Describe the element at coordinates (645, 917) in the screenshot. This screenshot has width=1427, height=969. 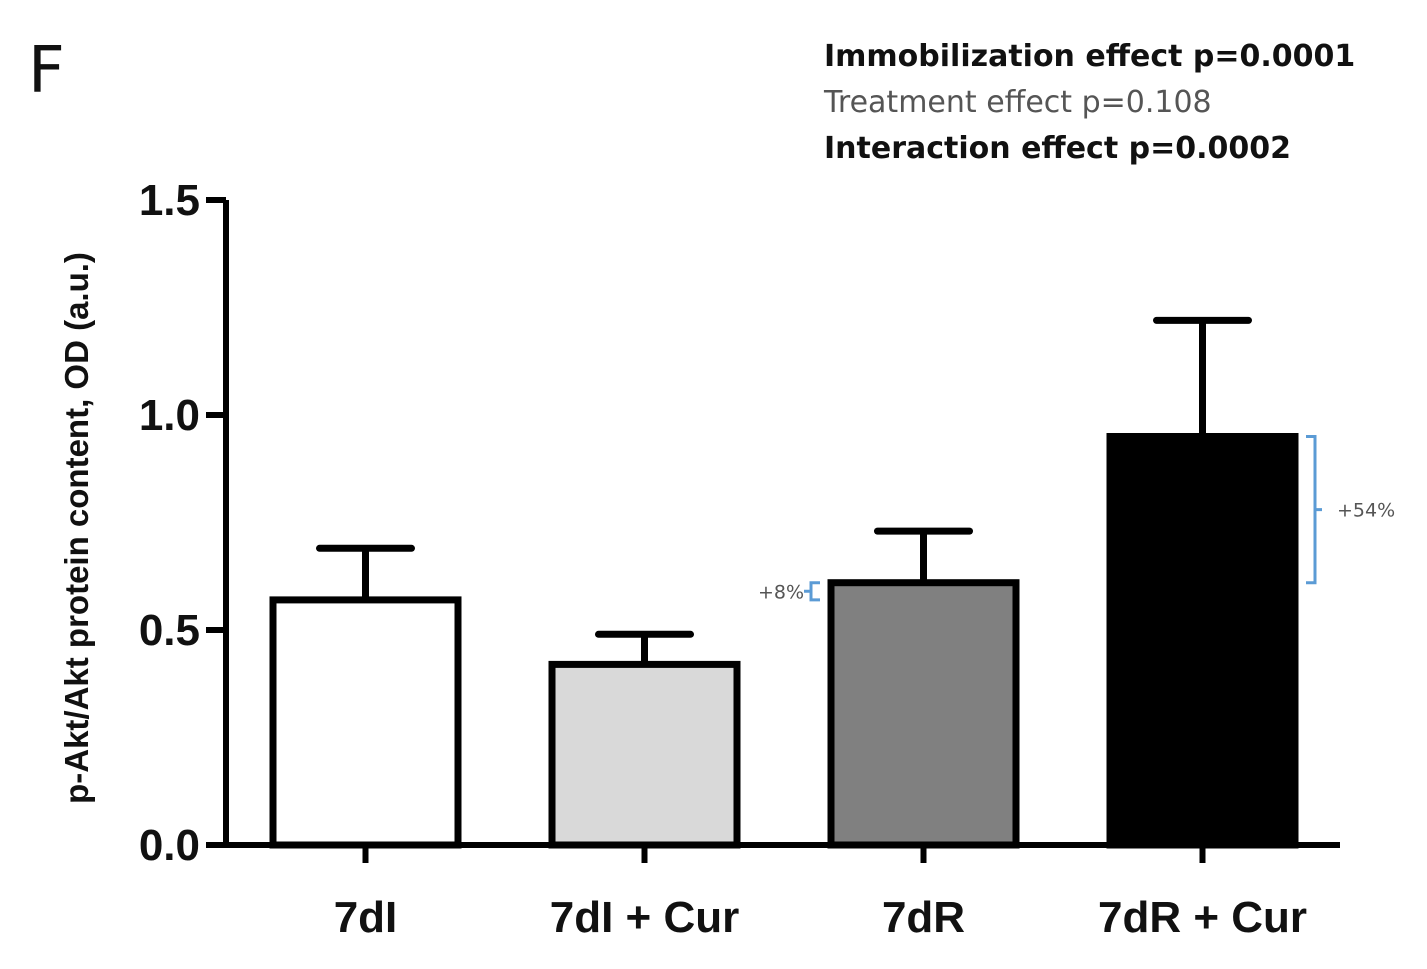
I see `x-tick-label: 7dI + Cur` at that location.